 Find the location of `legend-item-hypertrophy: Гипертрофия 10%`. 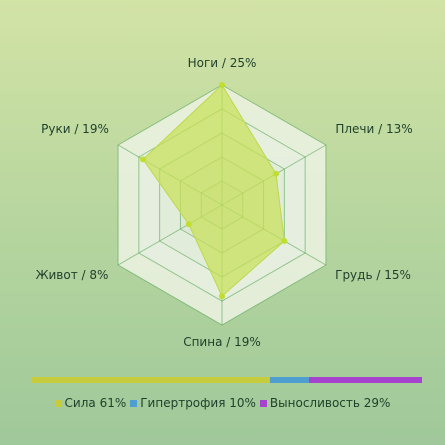

legend-item-hypertrophy: Гипертрофия 10% is located at coordinates (193, 403).